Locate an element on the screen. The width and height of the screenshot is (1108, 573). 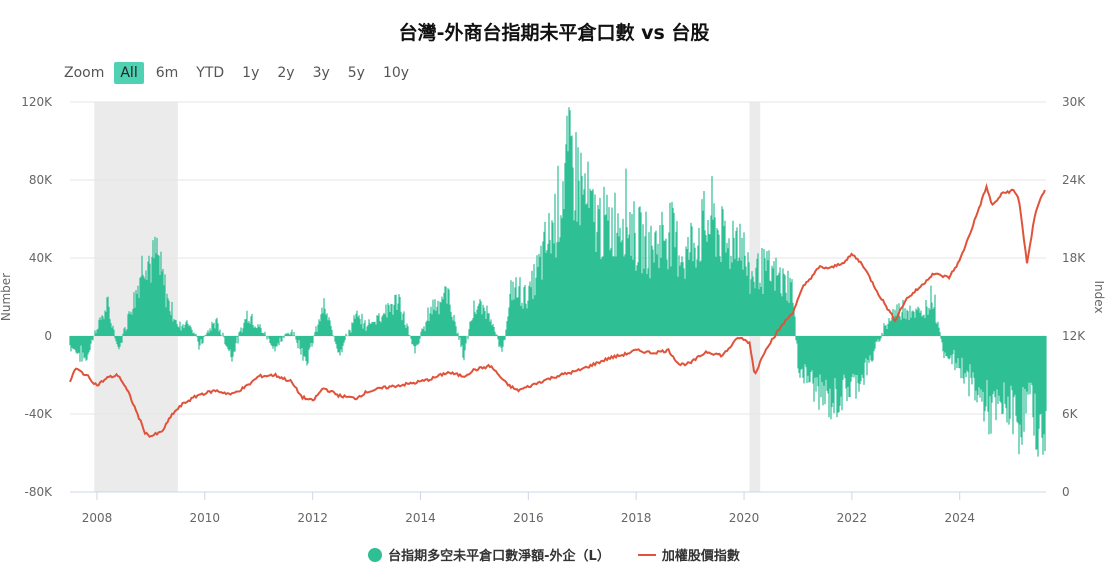
chart-title: 台灣-外商台指期未平倉口數 vs 台股 is located at coordinates (554, 33).